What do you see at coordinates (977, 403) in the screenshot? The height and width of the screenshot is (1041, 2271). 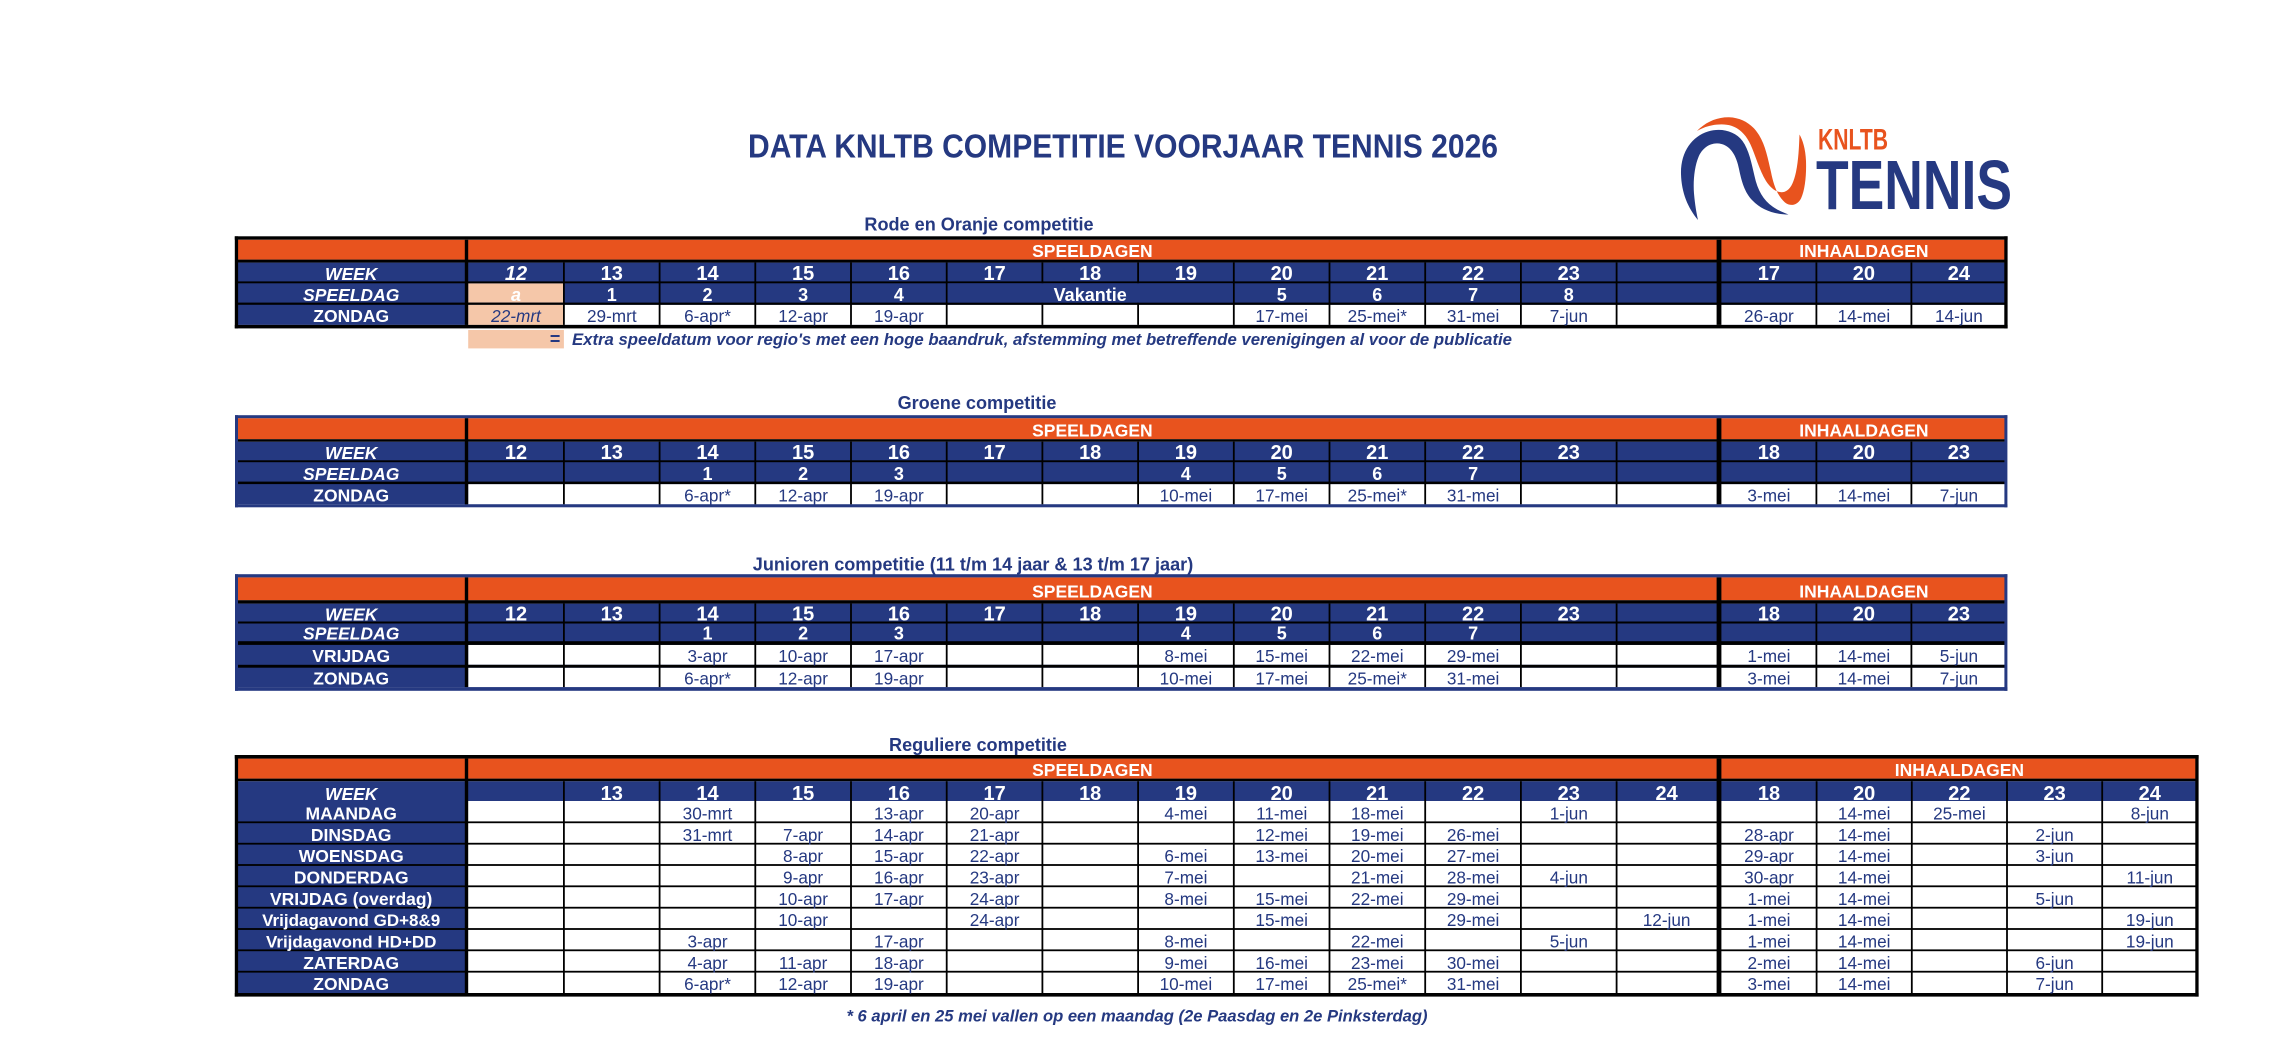 I see `svg-text: Groene competitie` at bounding box center [977, 403].